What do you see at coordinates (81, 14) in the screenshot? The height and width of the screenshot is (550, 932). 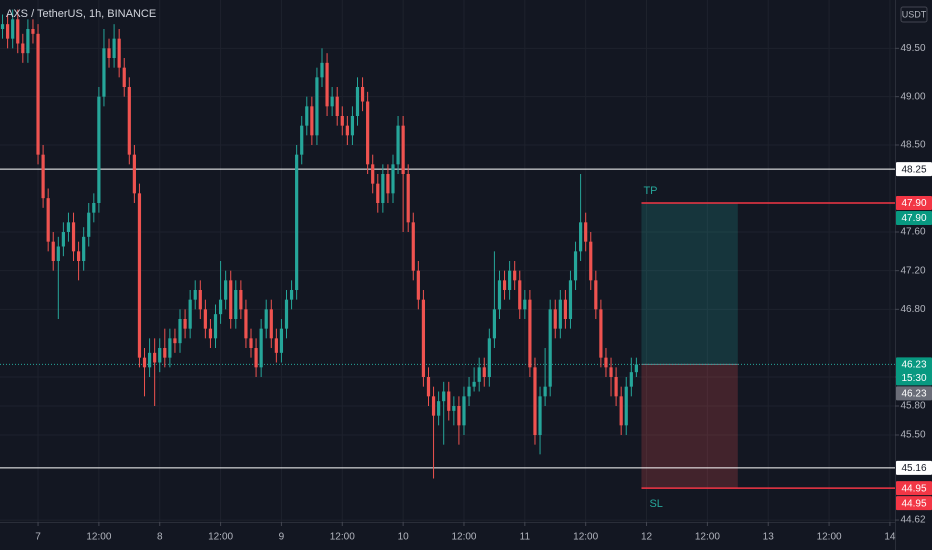 I see `chart-title: AXS / TetherUS, 1h, BINANCE` at bounding box center [81, 14].